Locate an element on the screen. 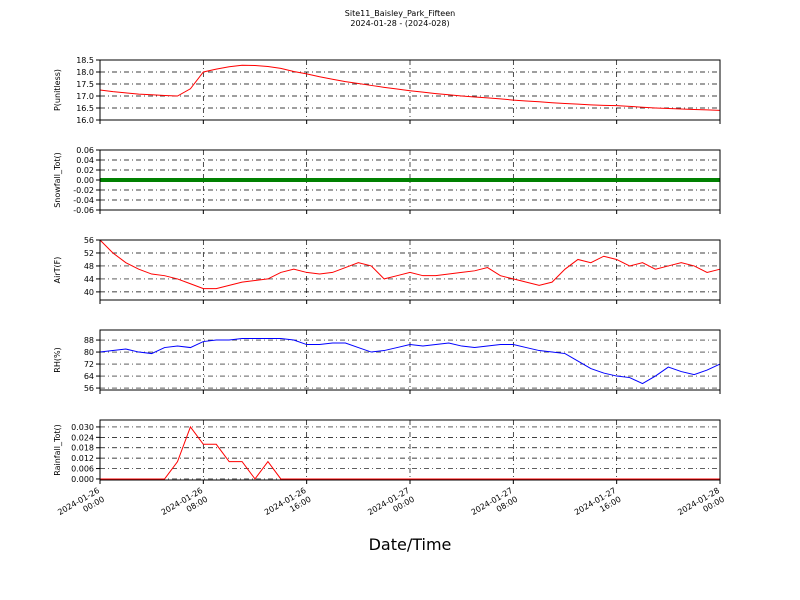 The image size is (800, 600). x-tick-label: 2024-01-2600:00 is located at coordinates (81, 506).